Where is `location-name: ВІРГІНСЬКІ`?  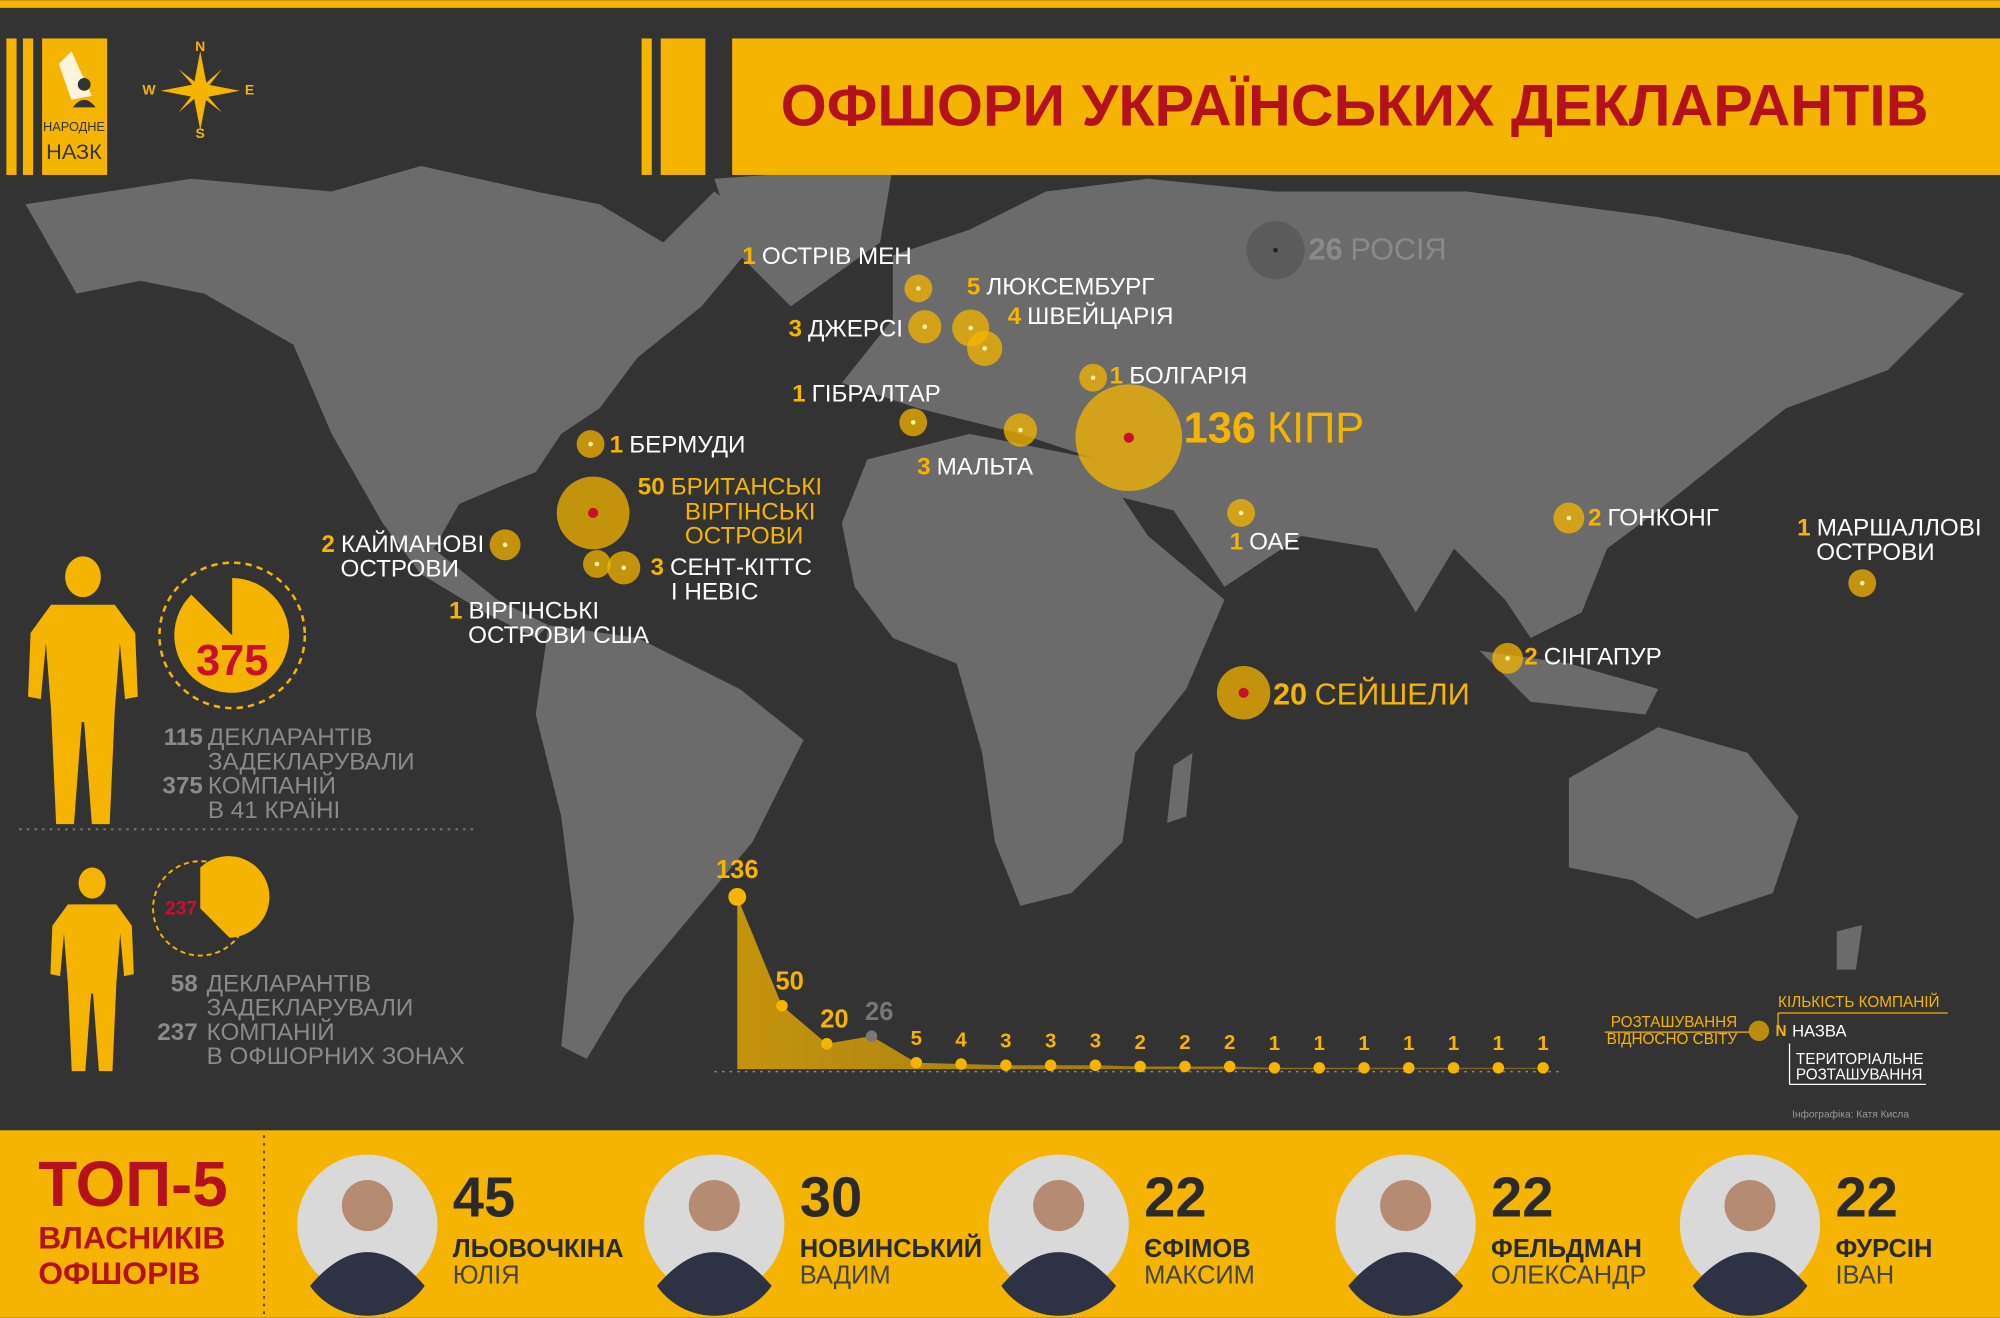
location-name: ВІРГІНСЬКІ is located at coordinates (534, 611).